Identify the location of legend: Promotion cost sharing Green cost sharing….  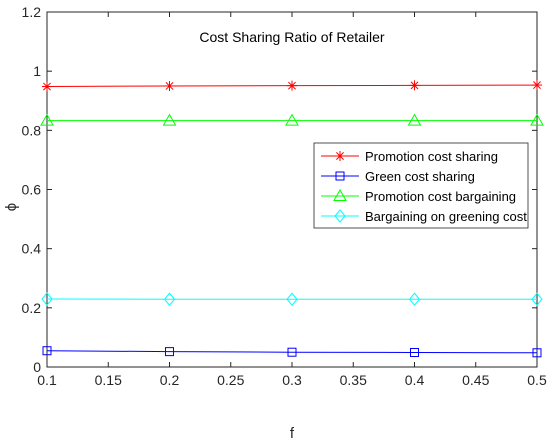
(421, 185).